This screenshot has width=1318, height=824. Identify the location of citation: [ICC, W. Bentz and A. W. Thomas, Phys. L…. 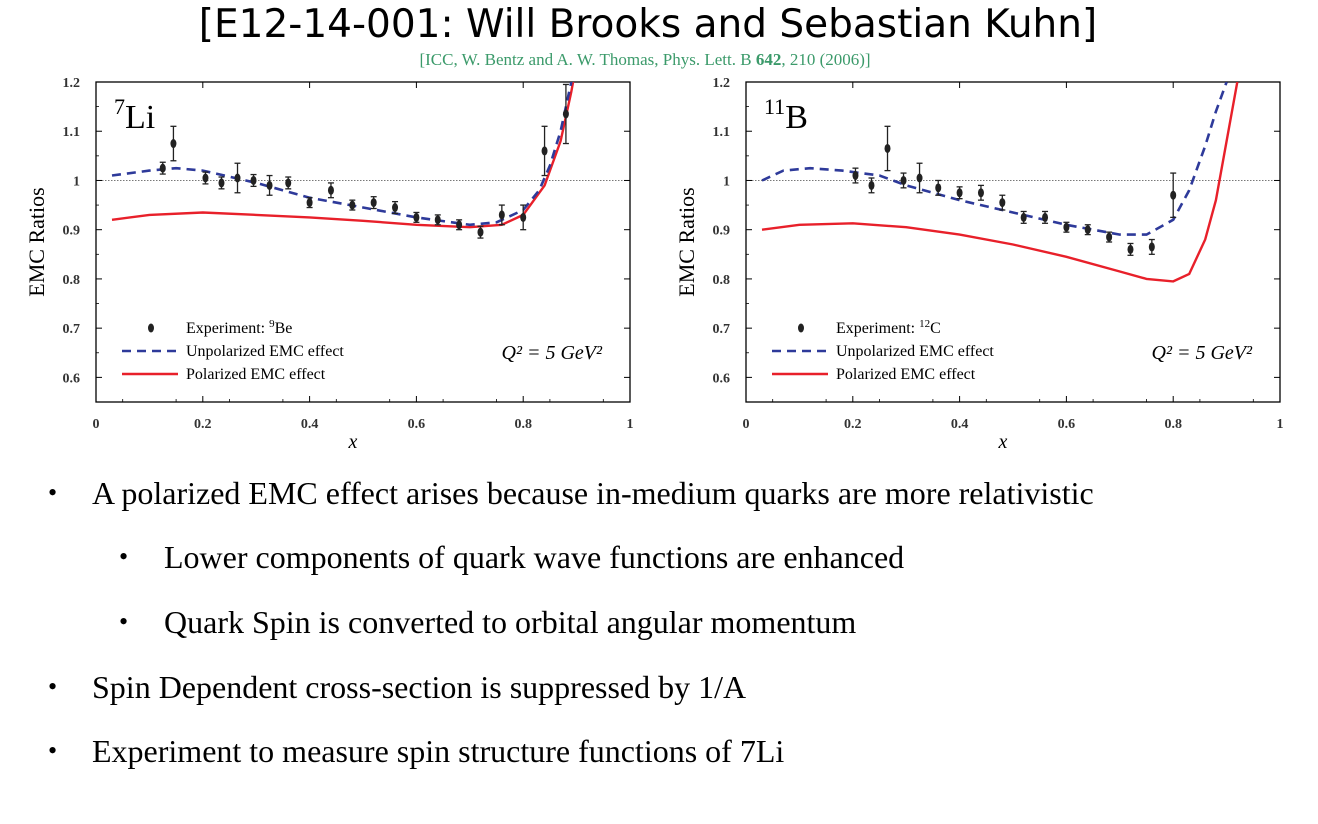
(645, 60).